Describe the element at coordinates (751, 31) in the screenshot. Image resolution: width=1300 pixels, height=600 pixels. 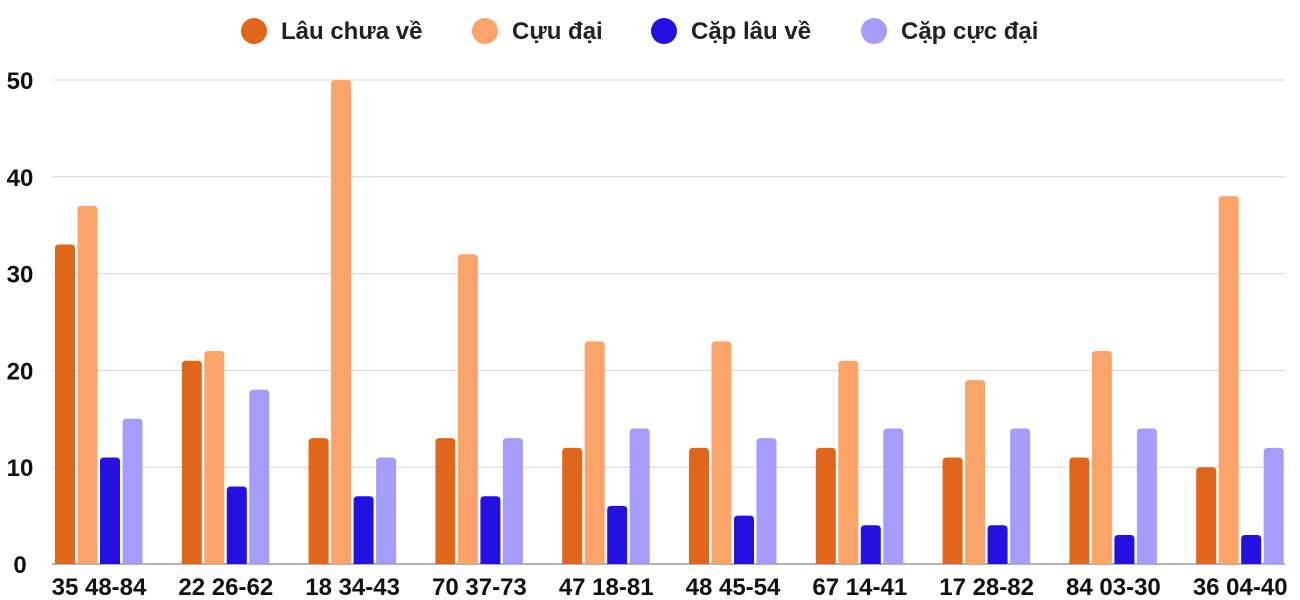
I see `legend-label-3: Cặp lâu về` at that location.